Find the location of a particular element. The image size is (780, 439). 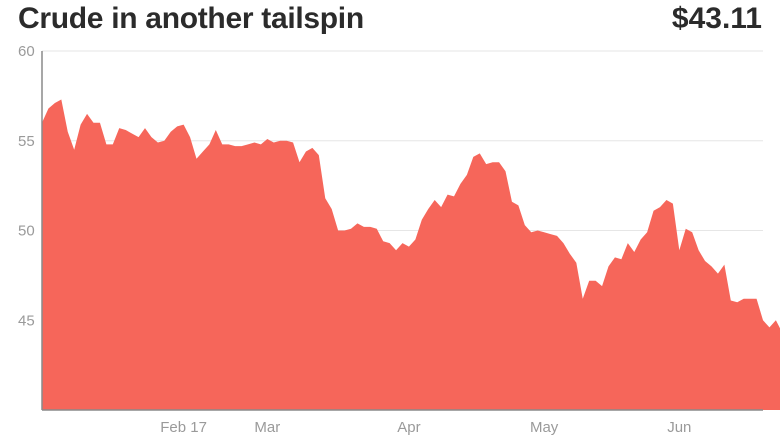

chart-title: Crude in another tailspin is located at coordinates (191, 18).